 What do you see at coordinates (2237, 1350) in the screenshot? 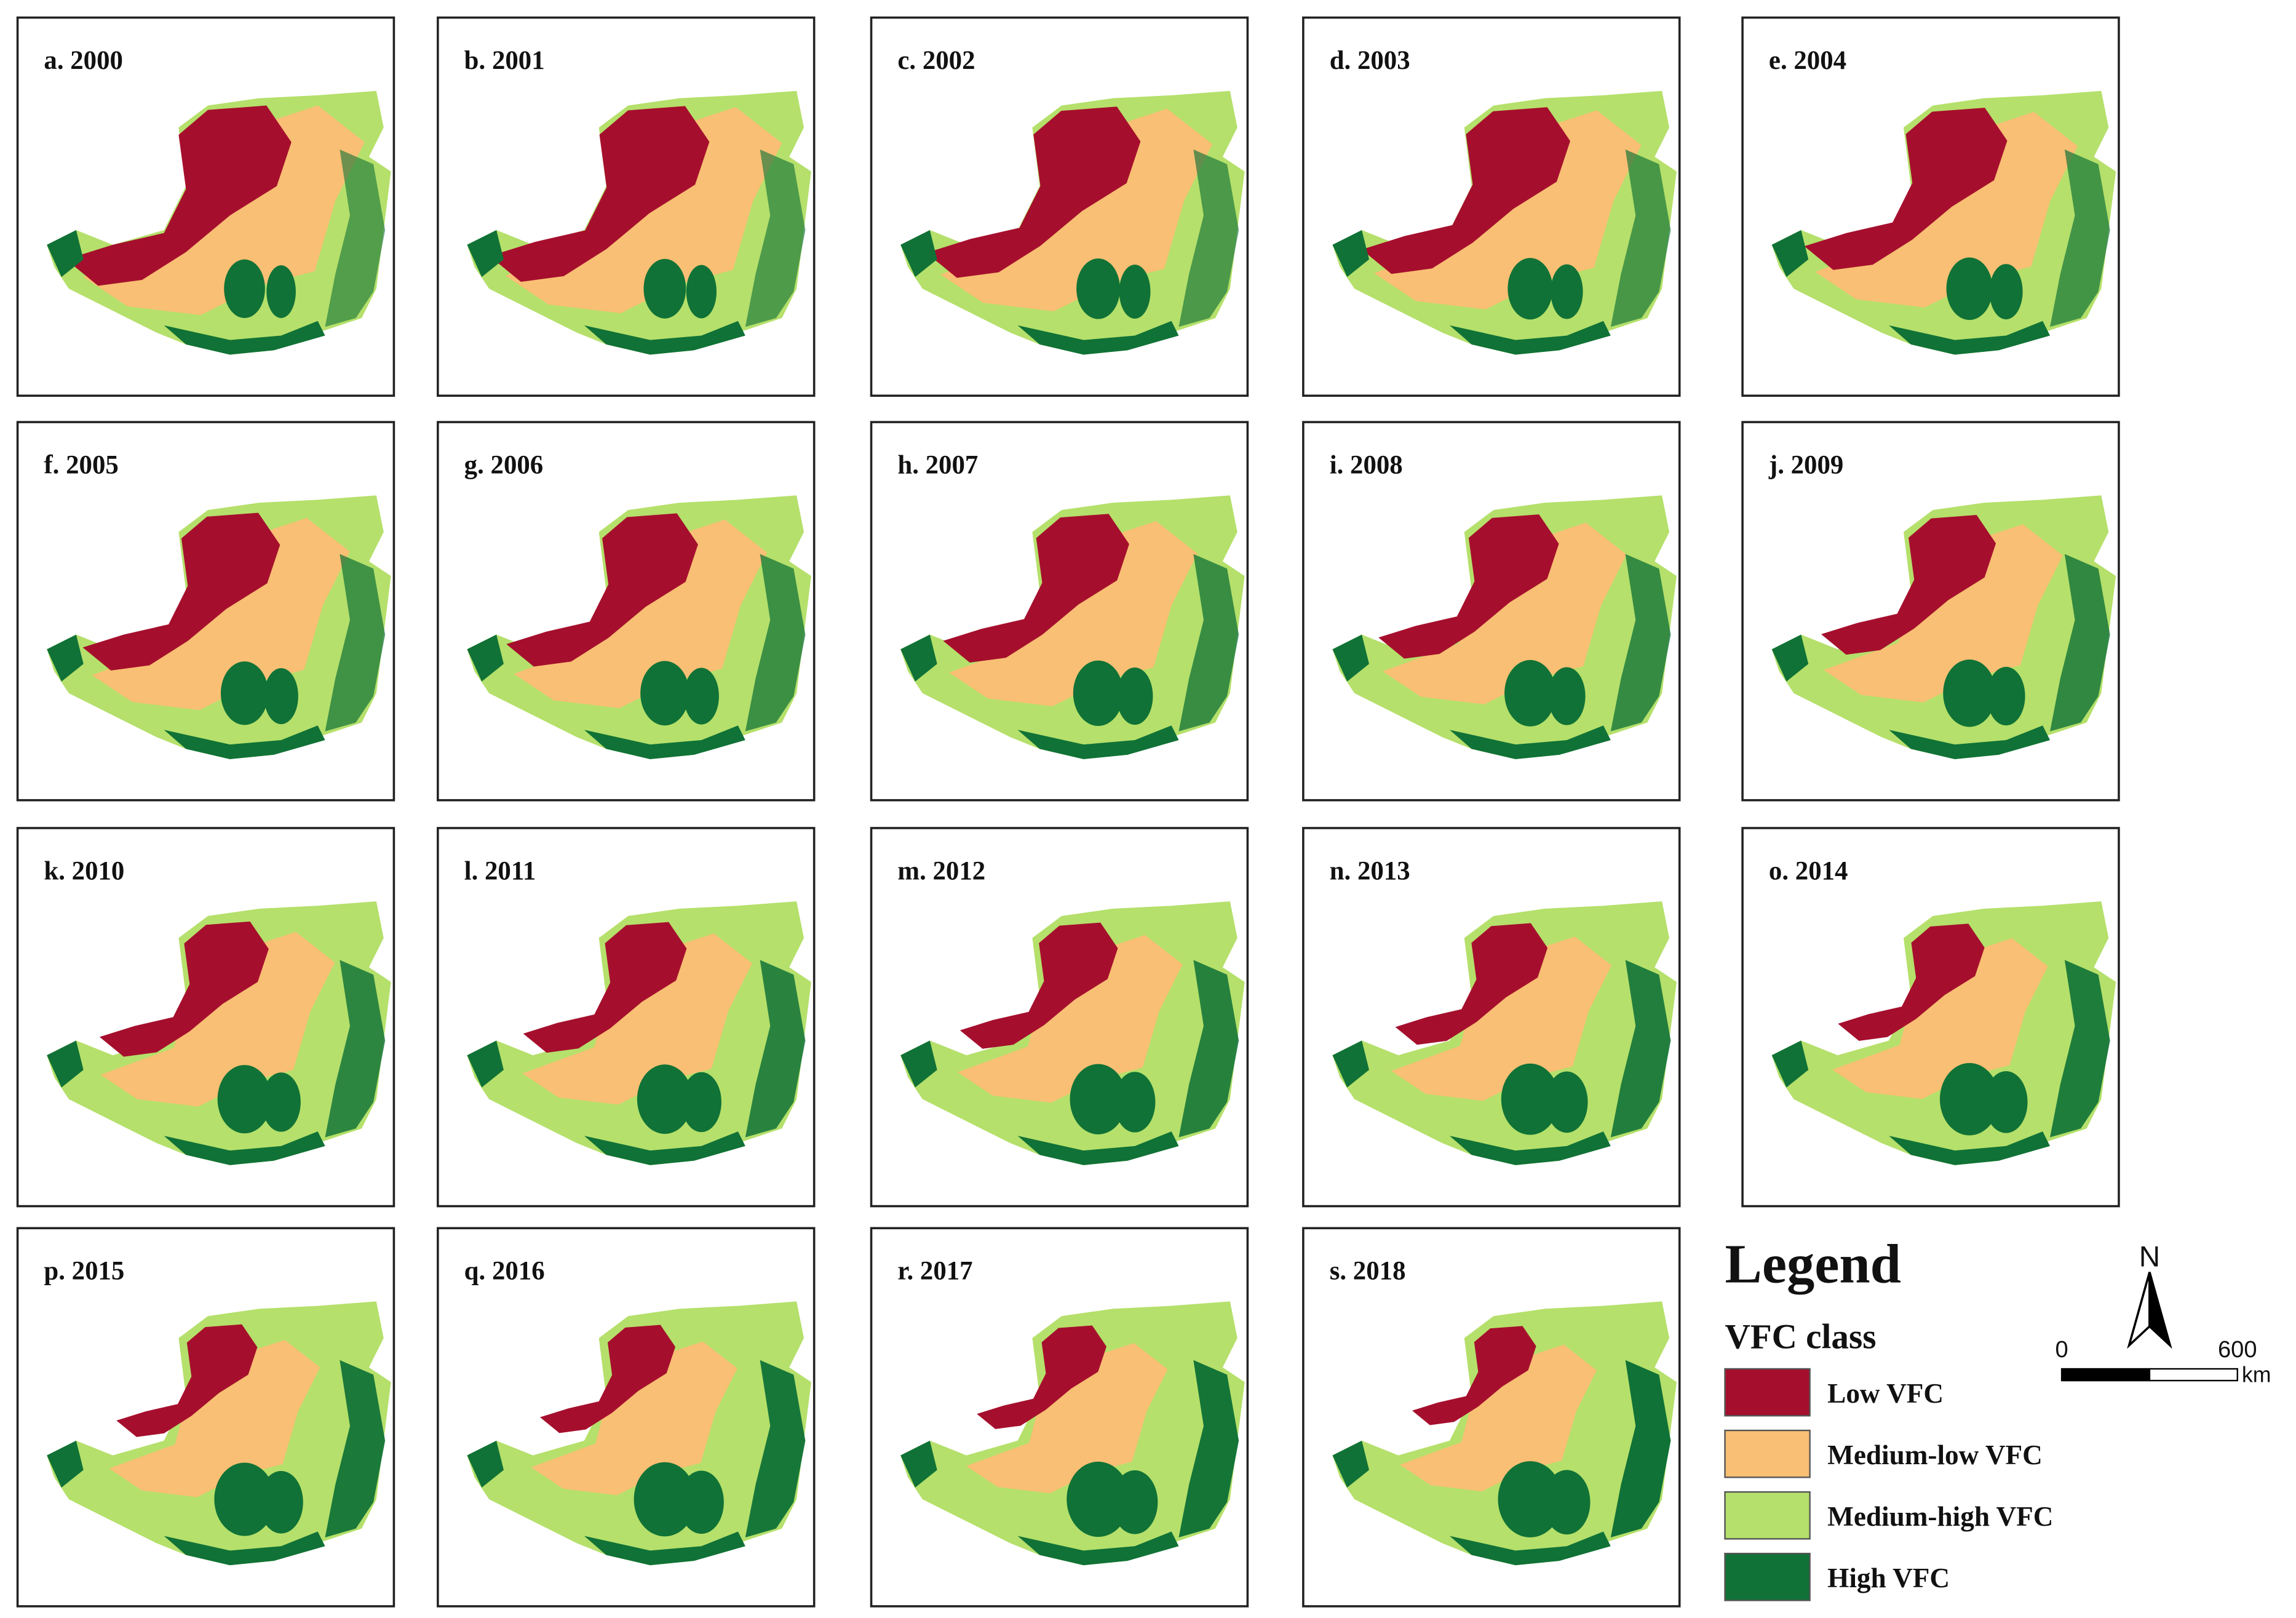
I see `scale-end: 600` at bounding box center [2237, 1350].